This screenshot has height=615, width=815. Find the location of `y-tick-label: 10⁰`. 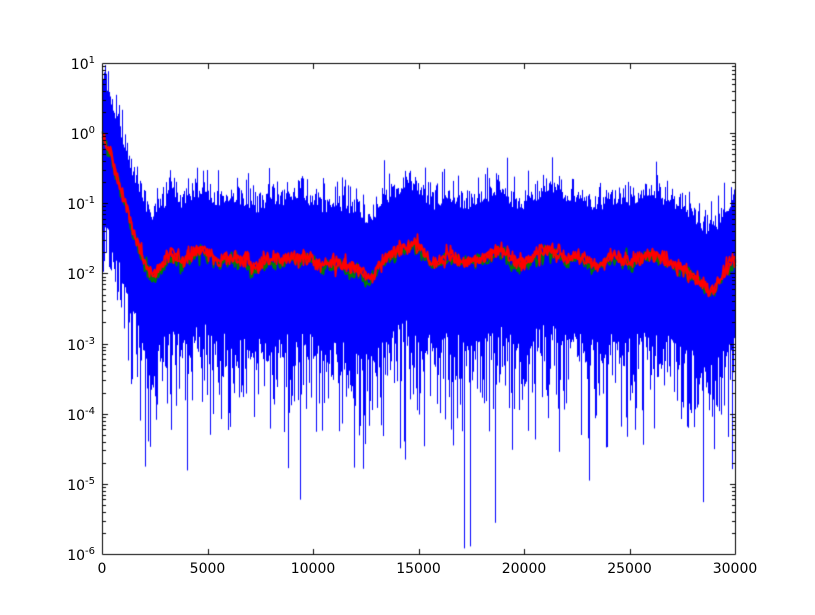

y-tick-label: 10⁰ is located at coordinates (82, 134).